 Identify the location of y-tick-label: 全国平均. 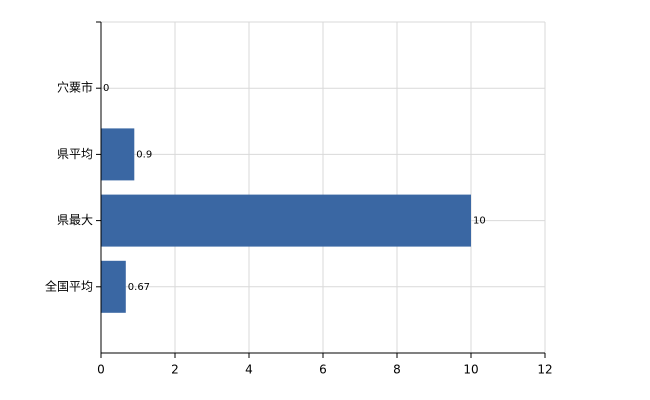
(69, 285).